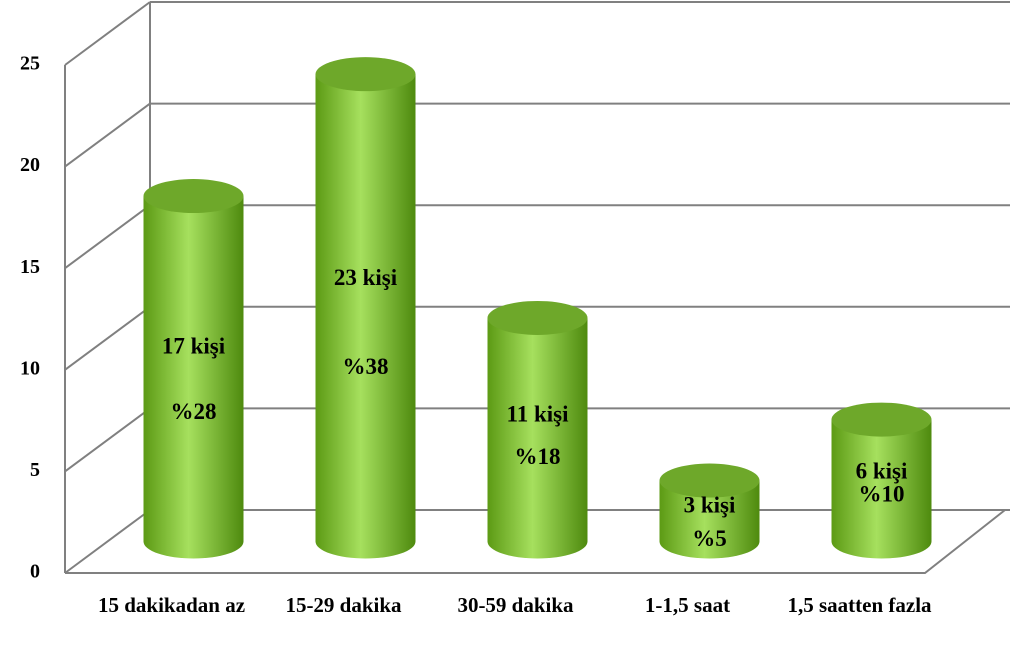 Image resolution: width=1015 pixels, height=659 pixels. I want to click on x-tick-label: 15-29 dakika, so click(343, 605).